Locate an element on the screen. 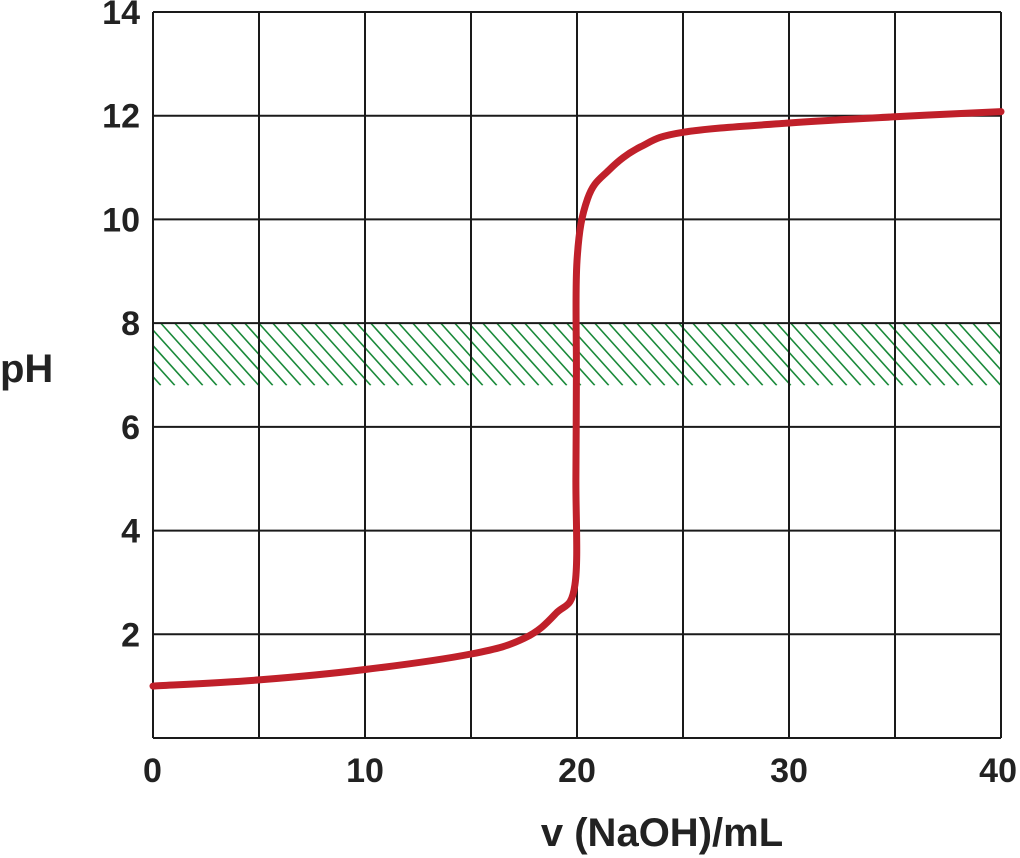 The image size is (1020, 858). x-tick-labels: 0 10 20 30 40 is located at coordinates (580, 771).